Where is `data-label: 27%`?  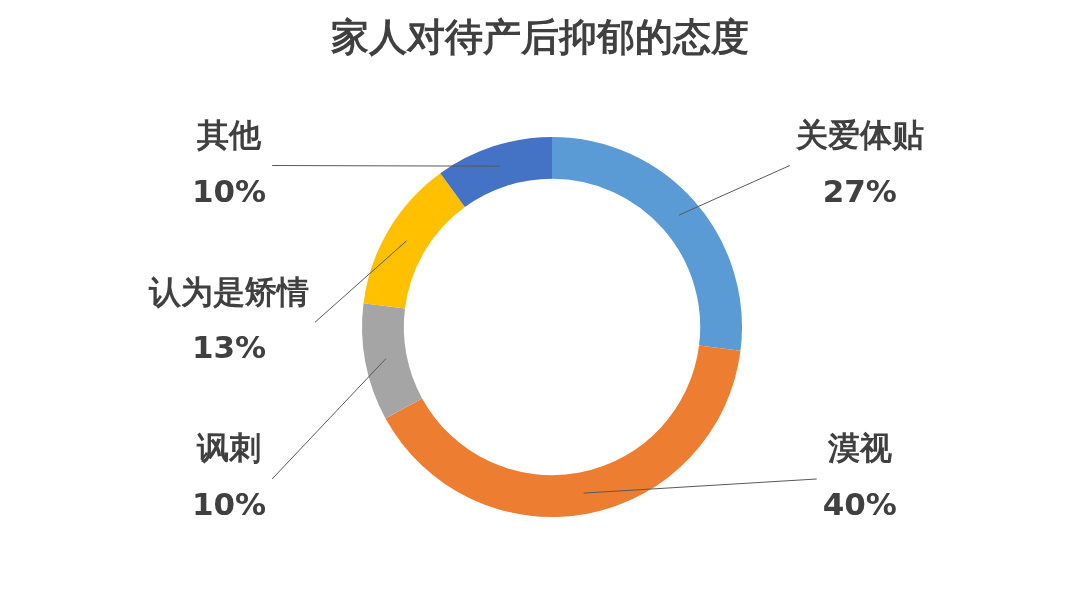
data-label: 27% is located at coordinates (859, 190).